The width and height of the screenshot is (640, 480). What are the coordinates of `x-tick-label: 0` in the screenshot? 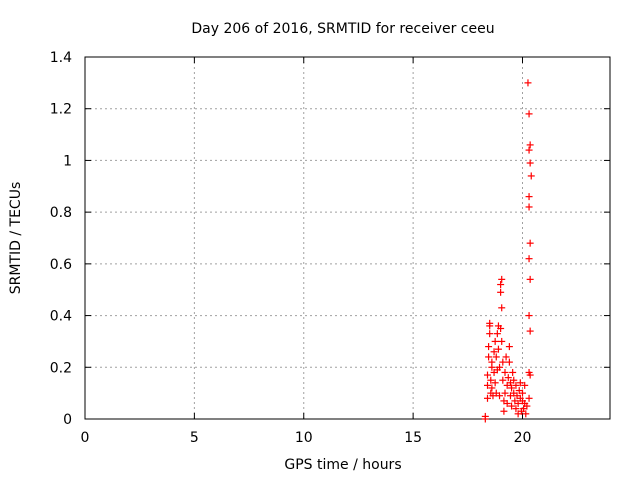 It's located at (85, 438).